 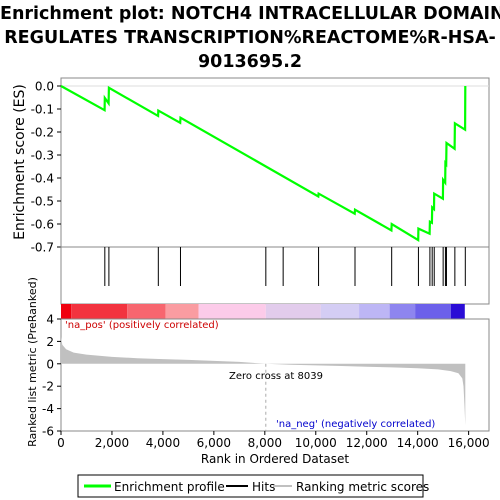 What do you see at coordinates (367, 443) in the screenshot?
I see `x-tick-label: 12,000` at bounding box center [367, 443].